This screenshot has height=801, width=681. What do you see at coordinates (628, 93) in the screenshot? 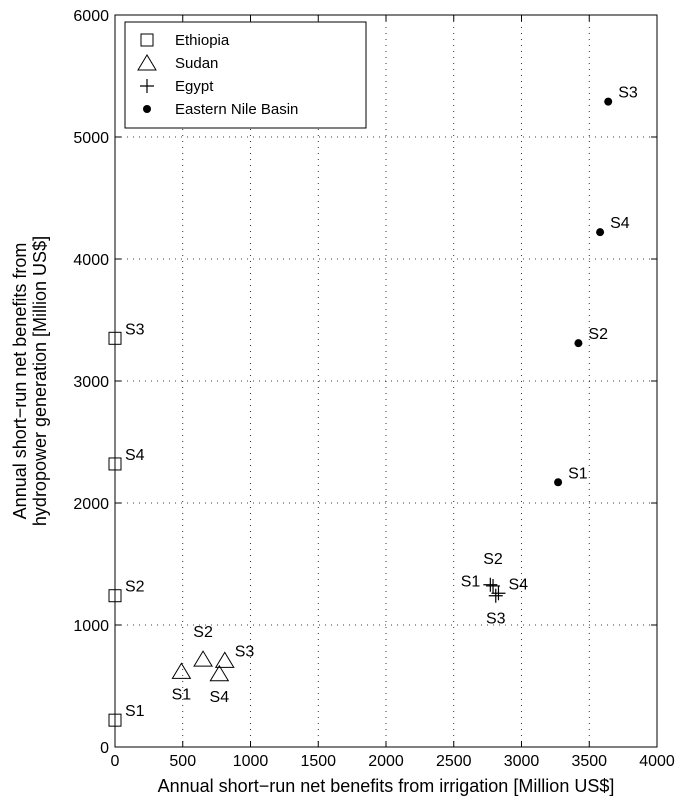
I see `eastern-nile-basin-point-label: S3` at bounding box center [628, 93].